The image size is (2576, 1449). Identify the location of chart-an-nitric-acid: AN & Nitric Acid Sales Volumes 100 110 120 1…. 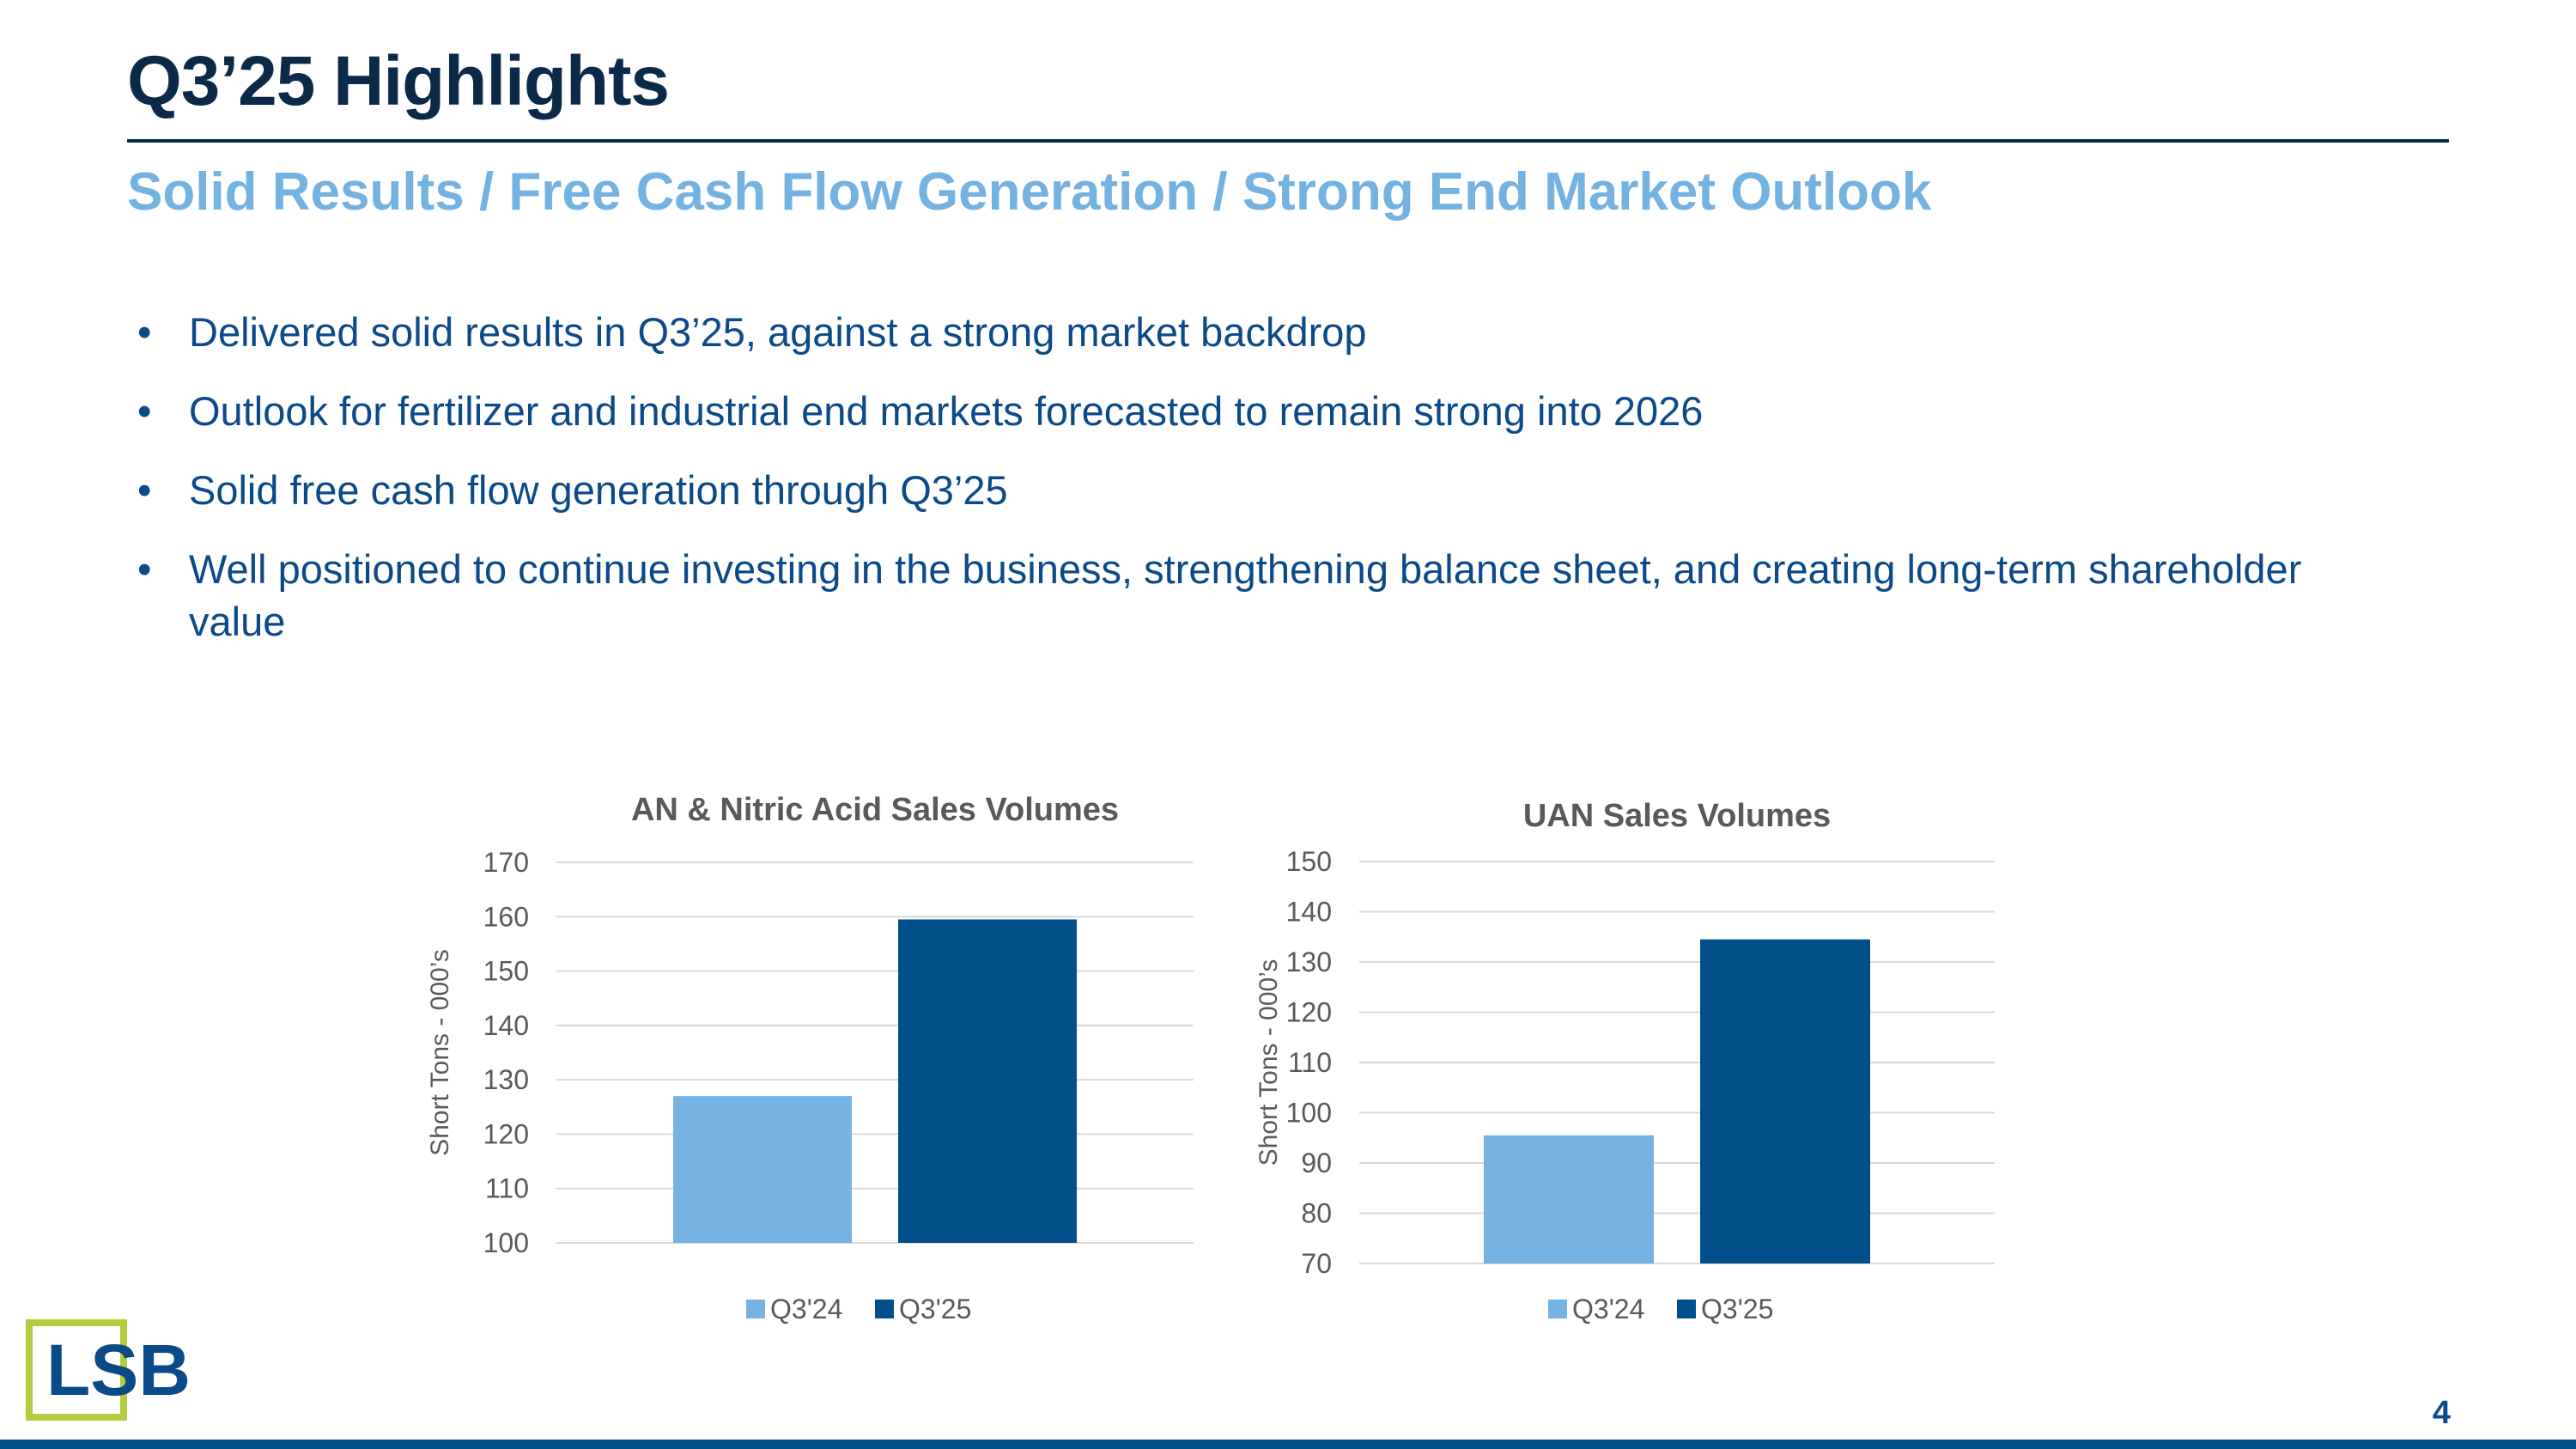
(815, 1056).